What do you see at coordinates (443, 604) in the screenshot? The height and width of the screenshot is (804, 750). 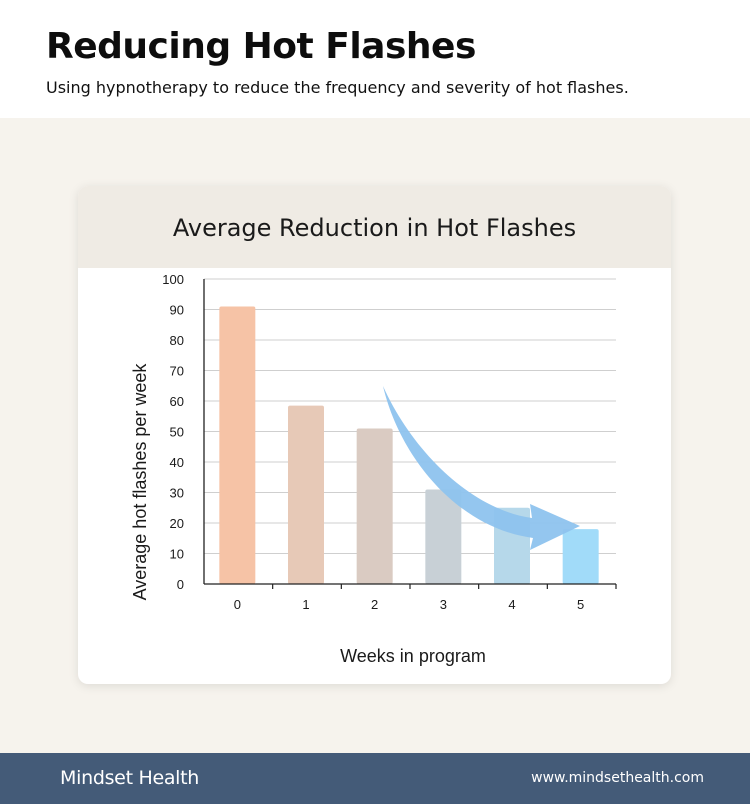 I see `x-tick-label: 3` at bounding box center [443, 604].